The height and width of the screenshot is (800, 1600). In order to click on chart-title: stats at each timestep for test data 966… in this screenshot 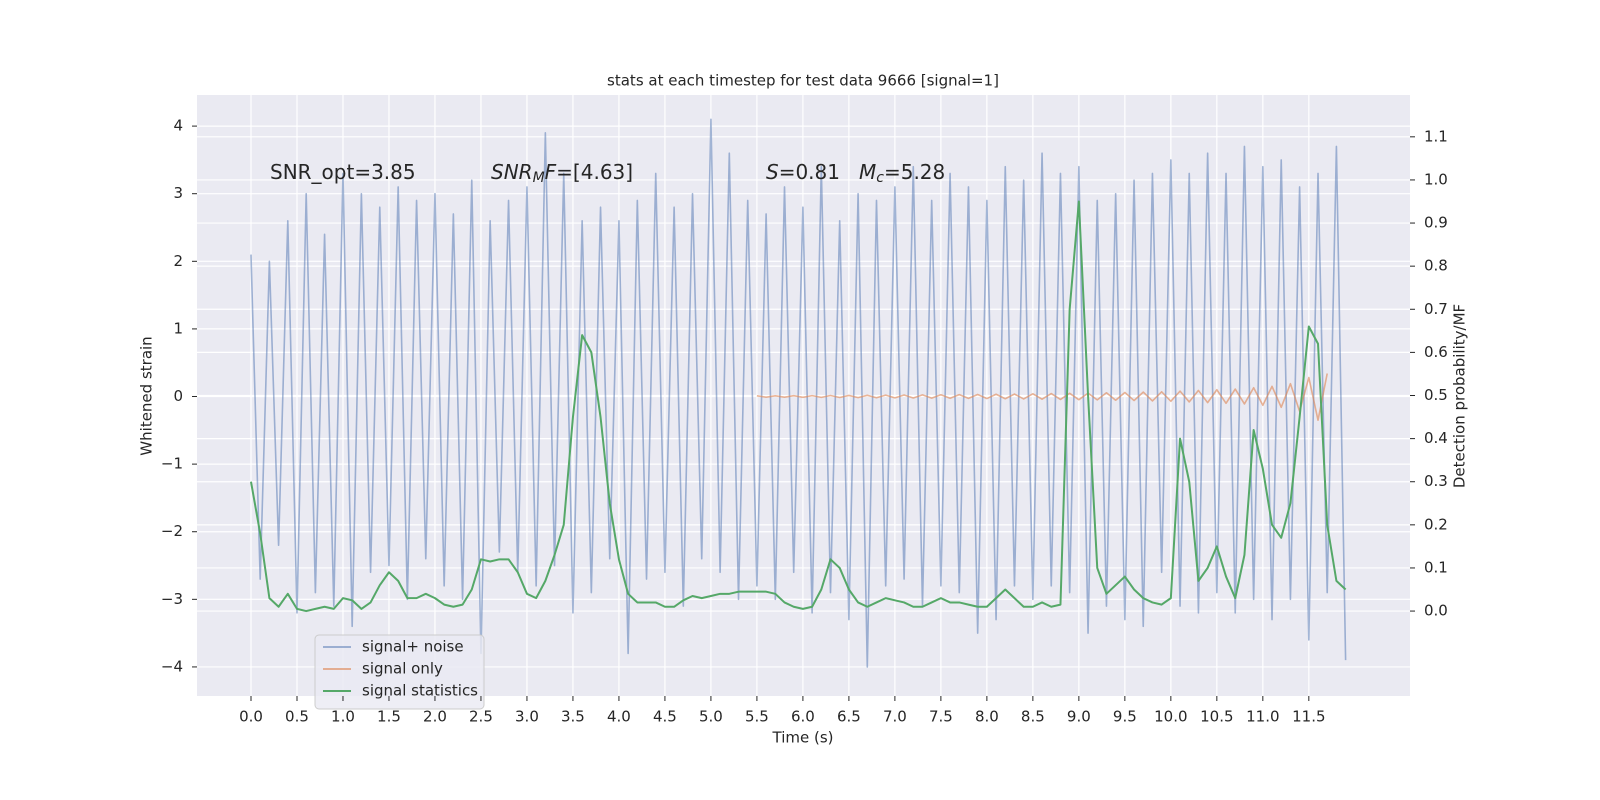, I will do `click(803, 81)`.